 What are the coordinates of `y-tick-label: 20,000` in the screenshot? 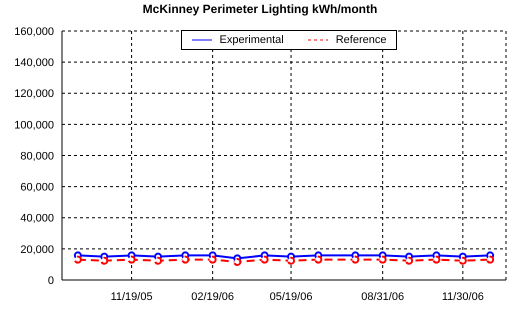 It's located at (37, 250).